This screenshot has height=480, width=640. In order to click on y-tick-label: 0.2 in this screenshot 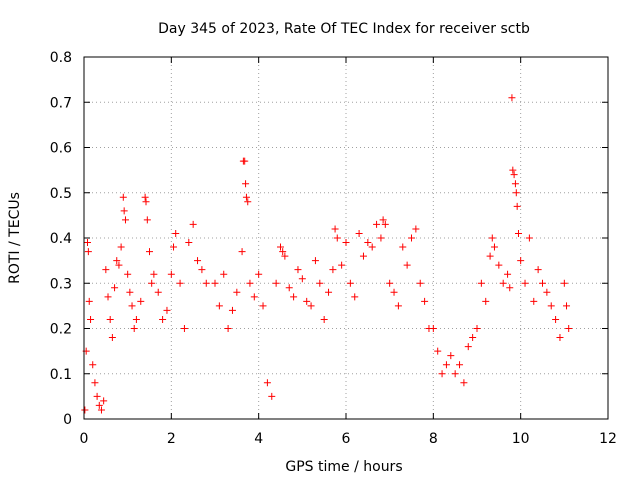, I will do `click(61, 330)`.